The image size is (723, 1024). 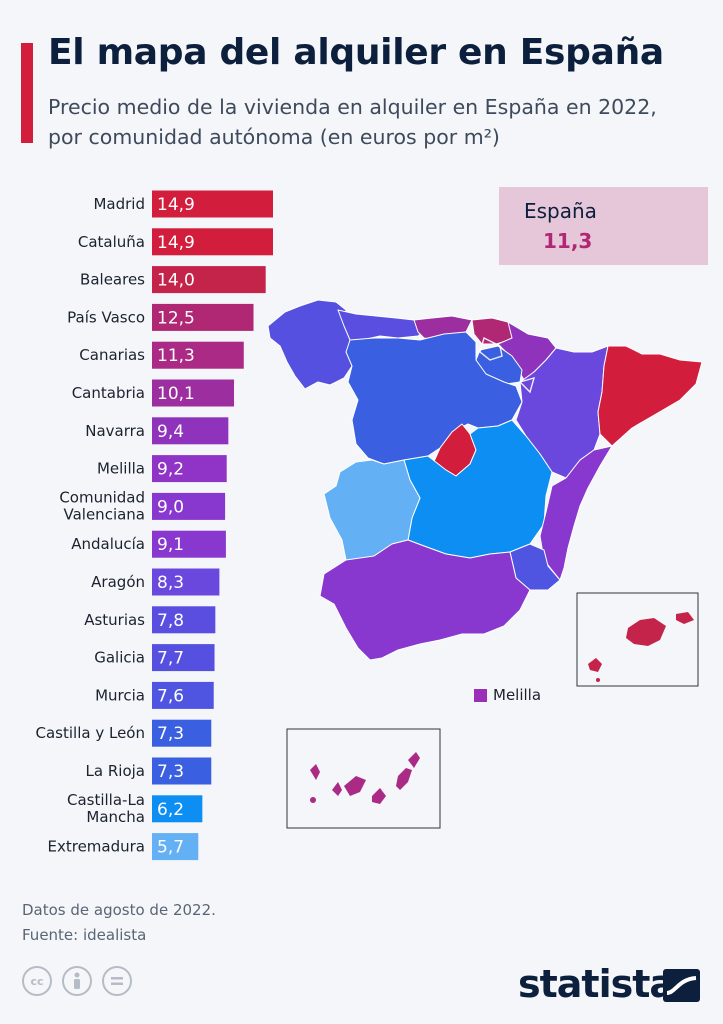 What do you see at coordinates (176, 356) in the screenshot?
I see `bar-value-label: 11,3` at bounding box center [176, 356].